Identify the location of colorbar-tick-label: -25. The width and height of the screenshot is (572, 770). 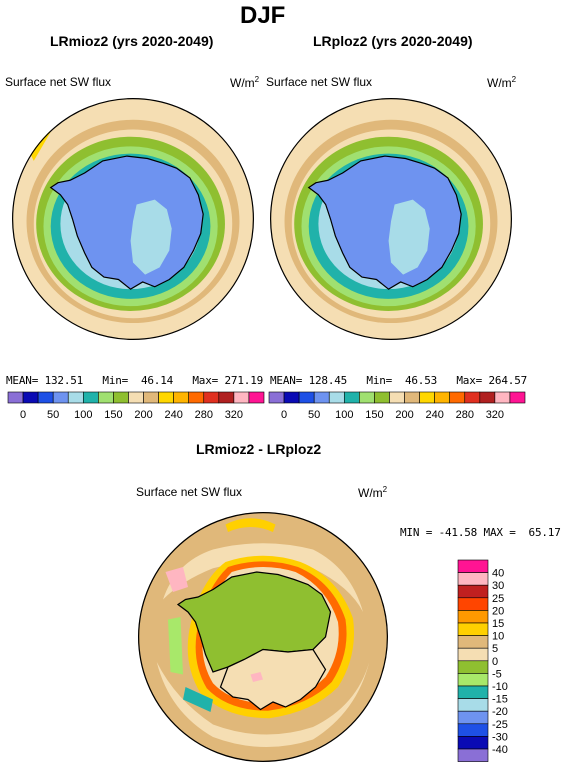
(500, 725).